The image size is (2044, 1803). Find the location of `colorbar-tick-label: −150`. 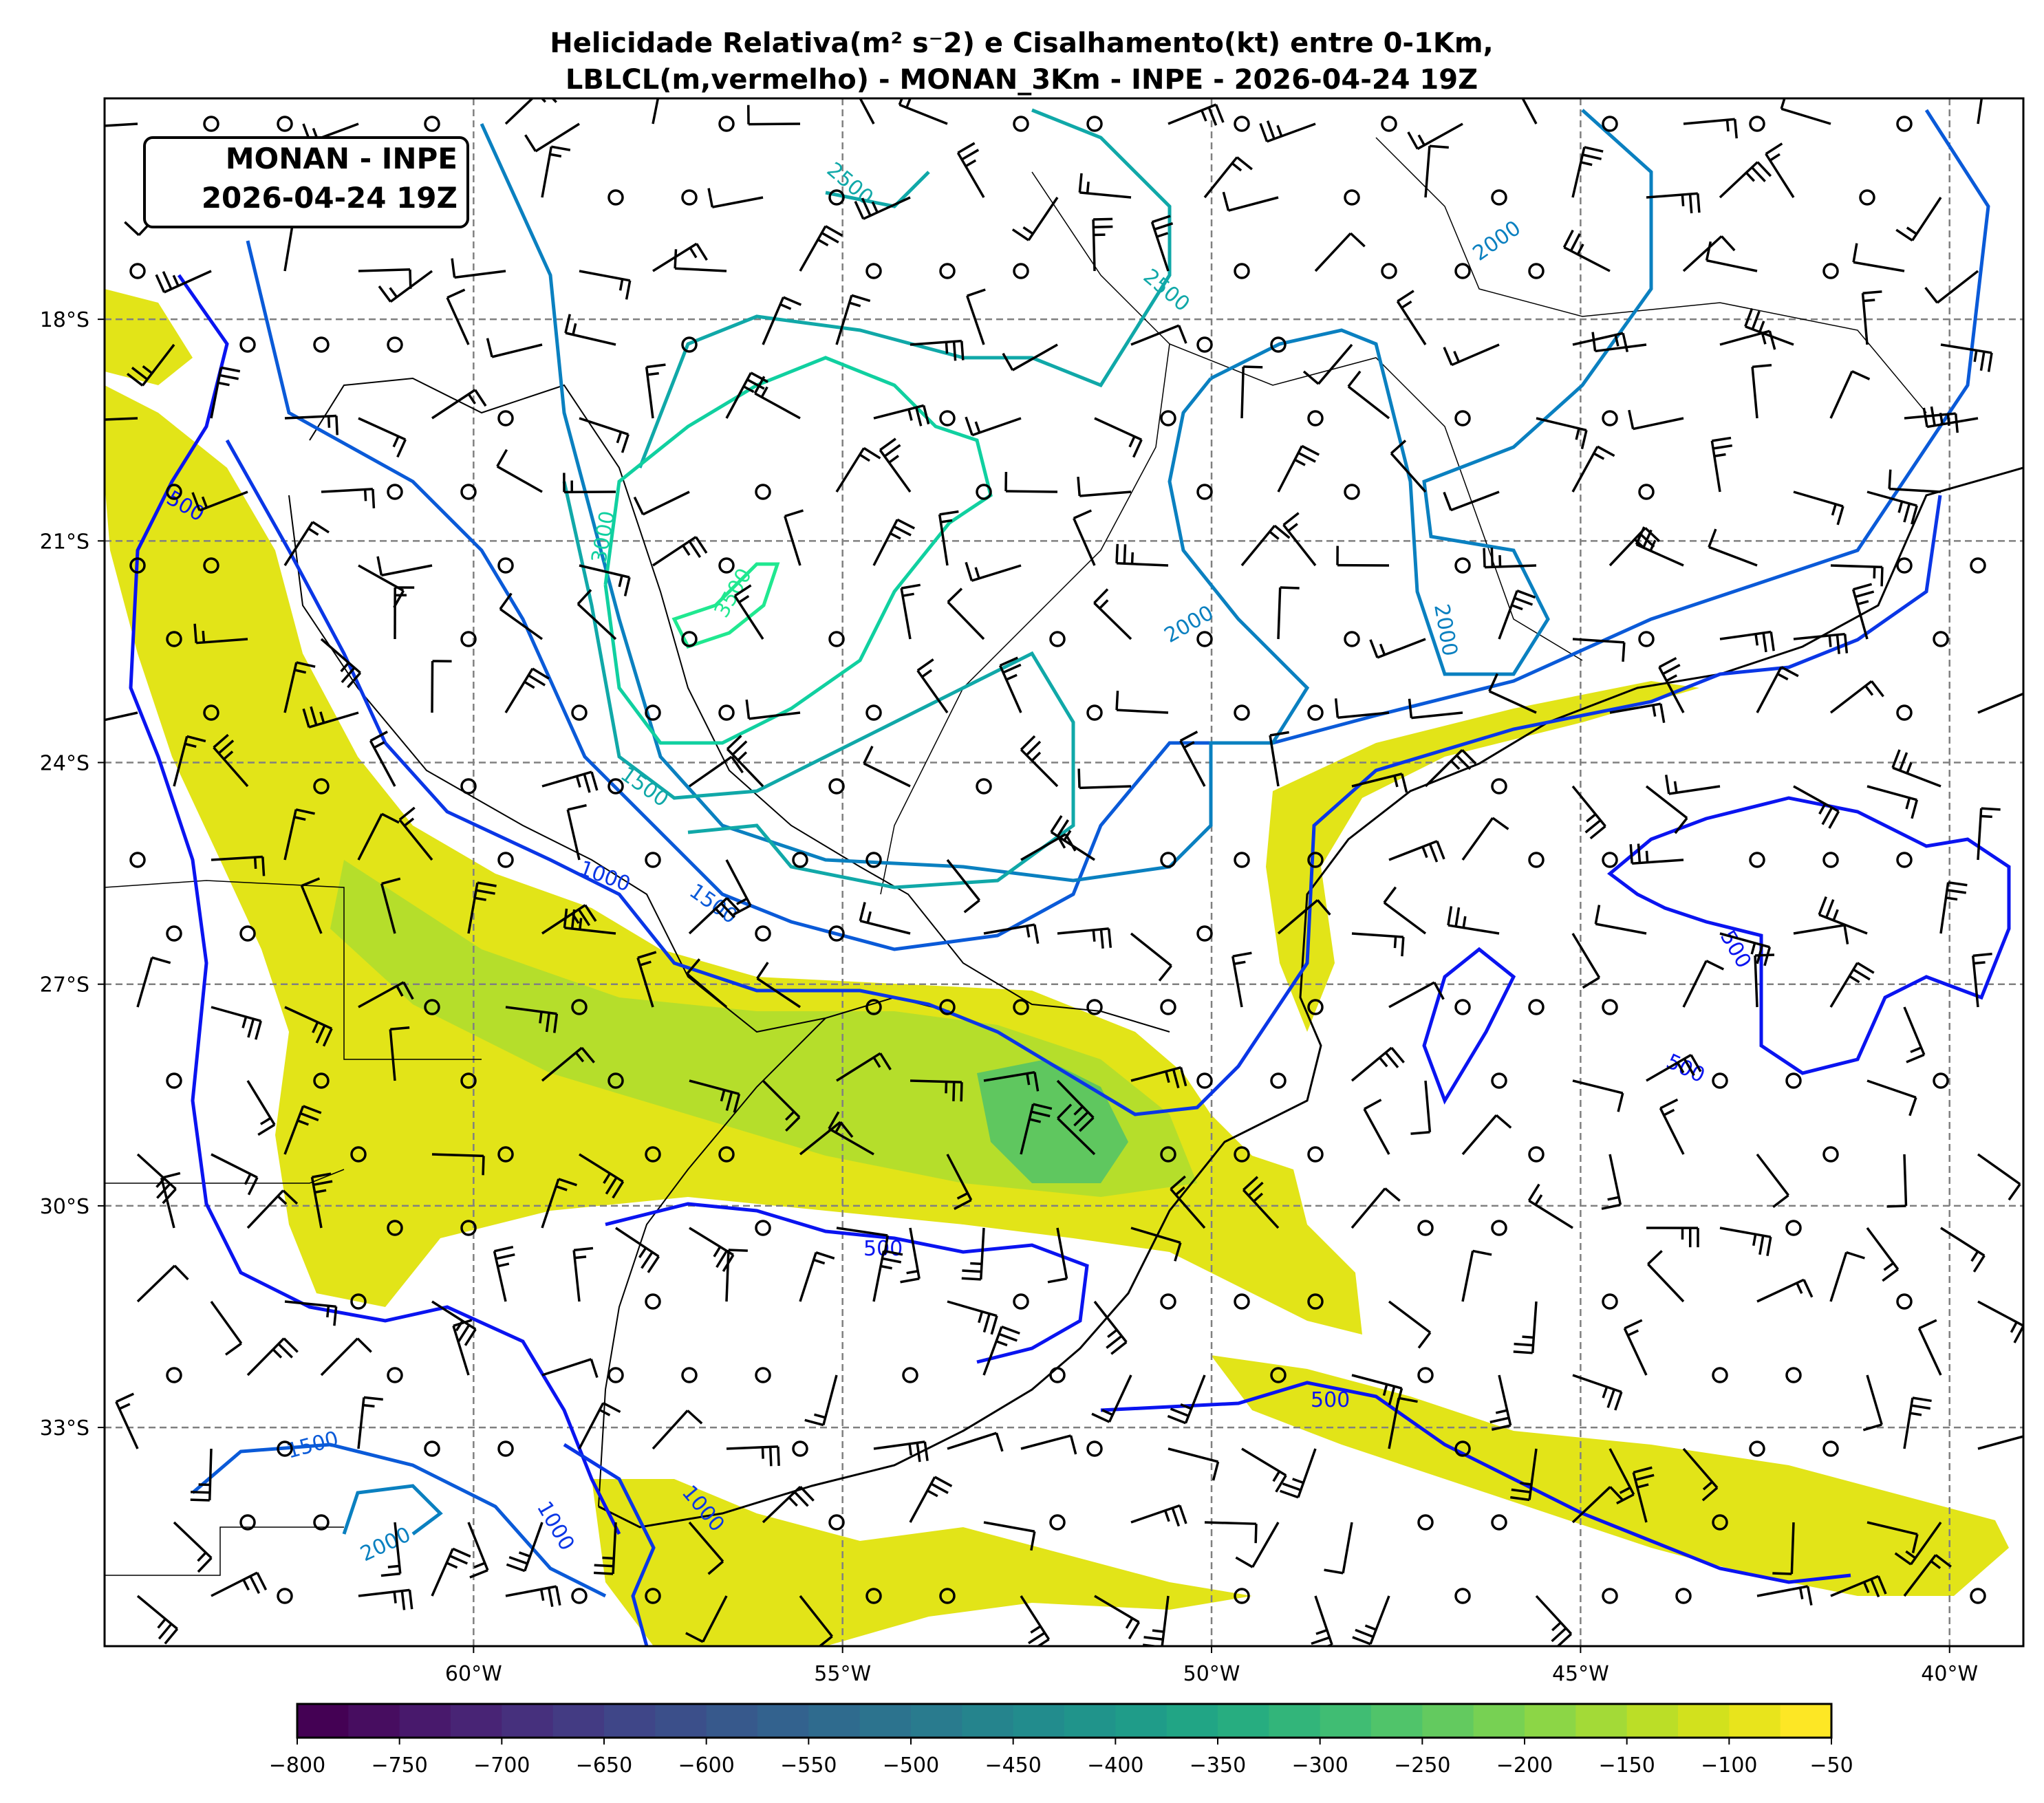

colorbar-tick-label: −150 is located at coordinates (1626, 1765).